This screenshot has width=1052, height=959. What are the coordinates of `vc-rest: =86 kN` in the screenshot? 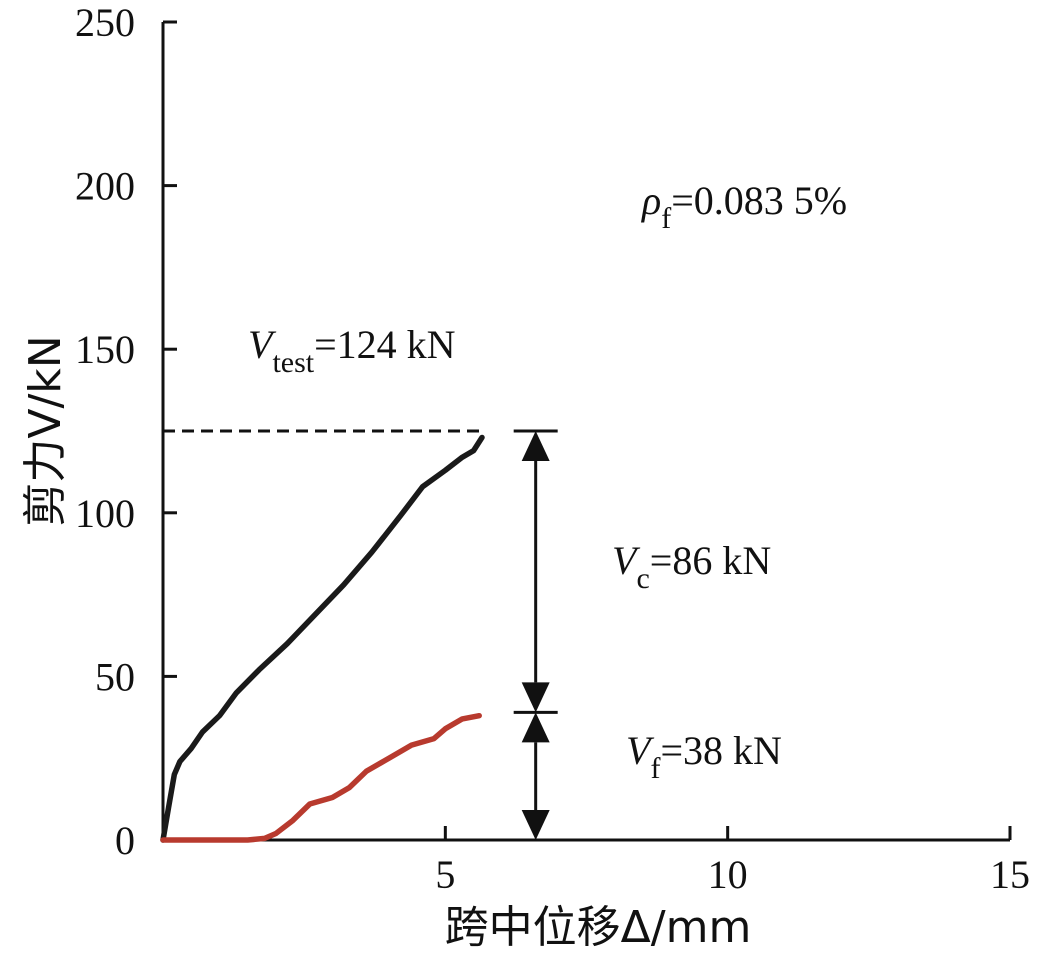 It's located at (710, 560).